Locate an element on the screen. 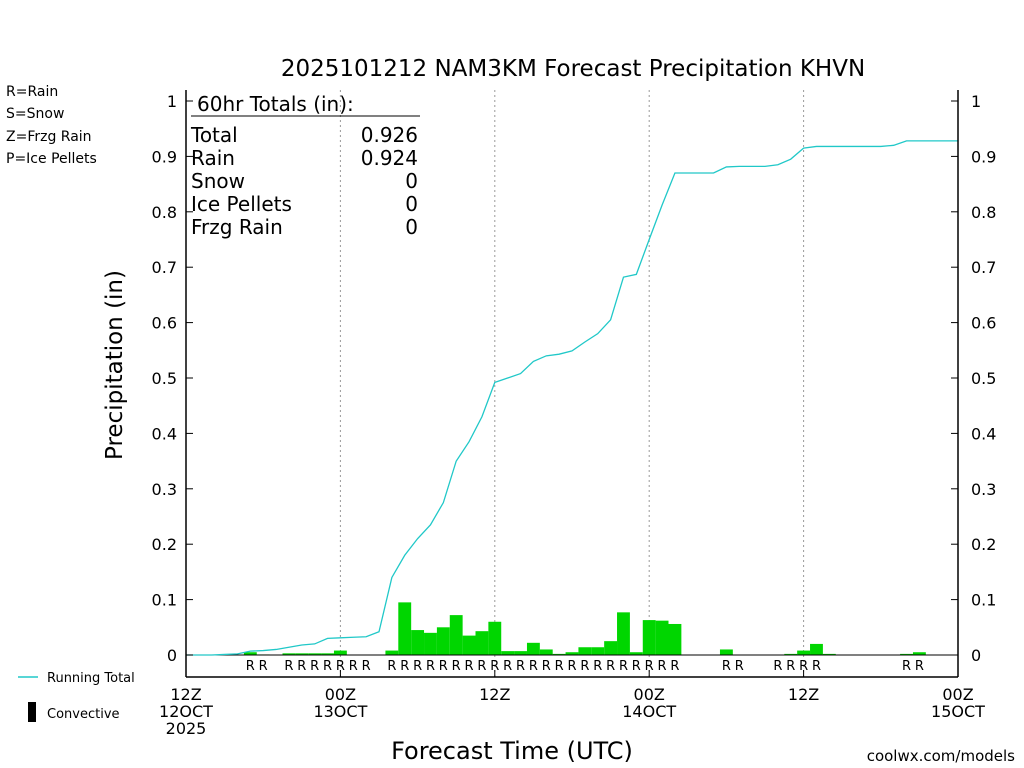 This screenshot has width=1024, height=768. x-tick-label: 13OCT is located at coordinates (340, 711).